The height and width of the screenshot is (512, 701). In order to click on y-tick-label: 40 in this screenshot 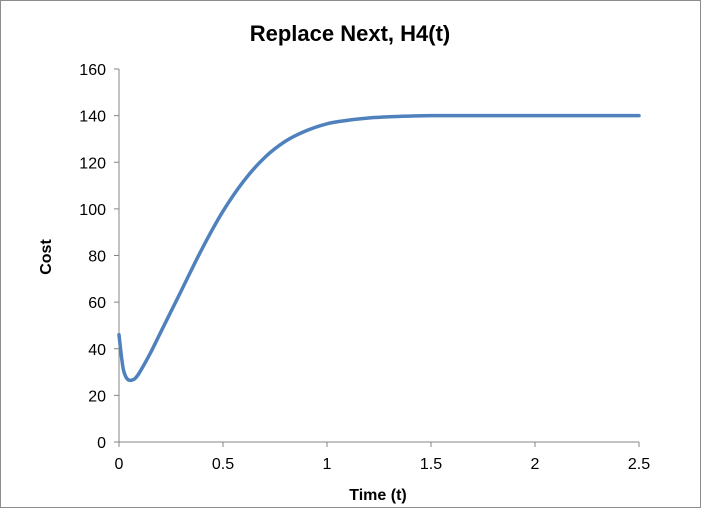, I will do `click(97, 350)`.